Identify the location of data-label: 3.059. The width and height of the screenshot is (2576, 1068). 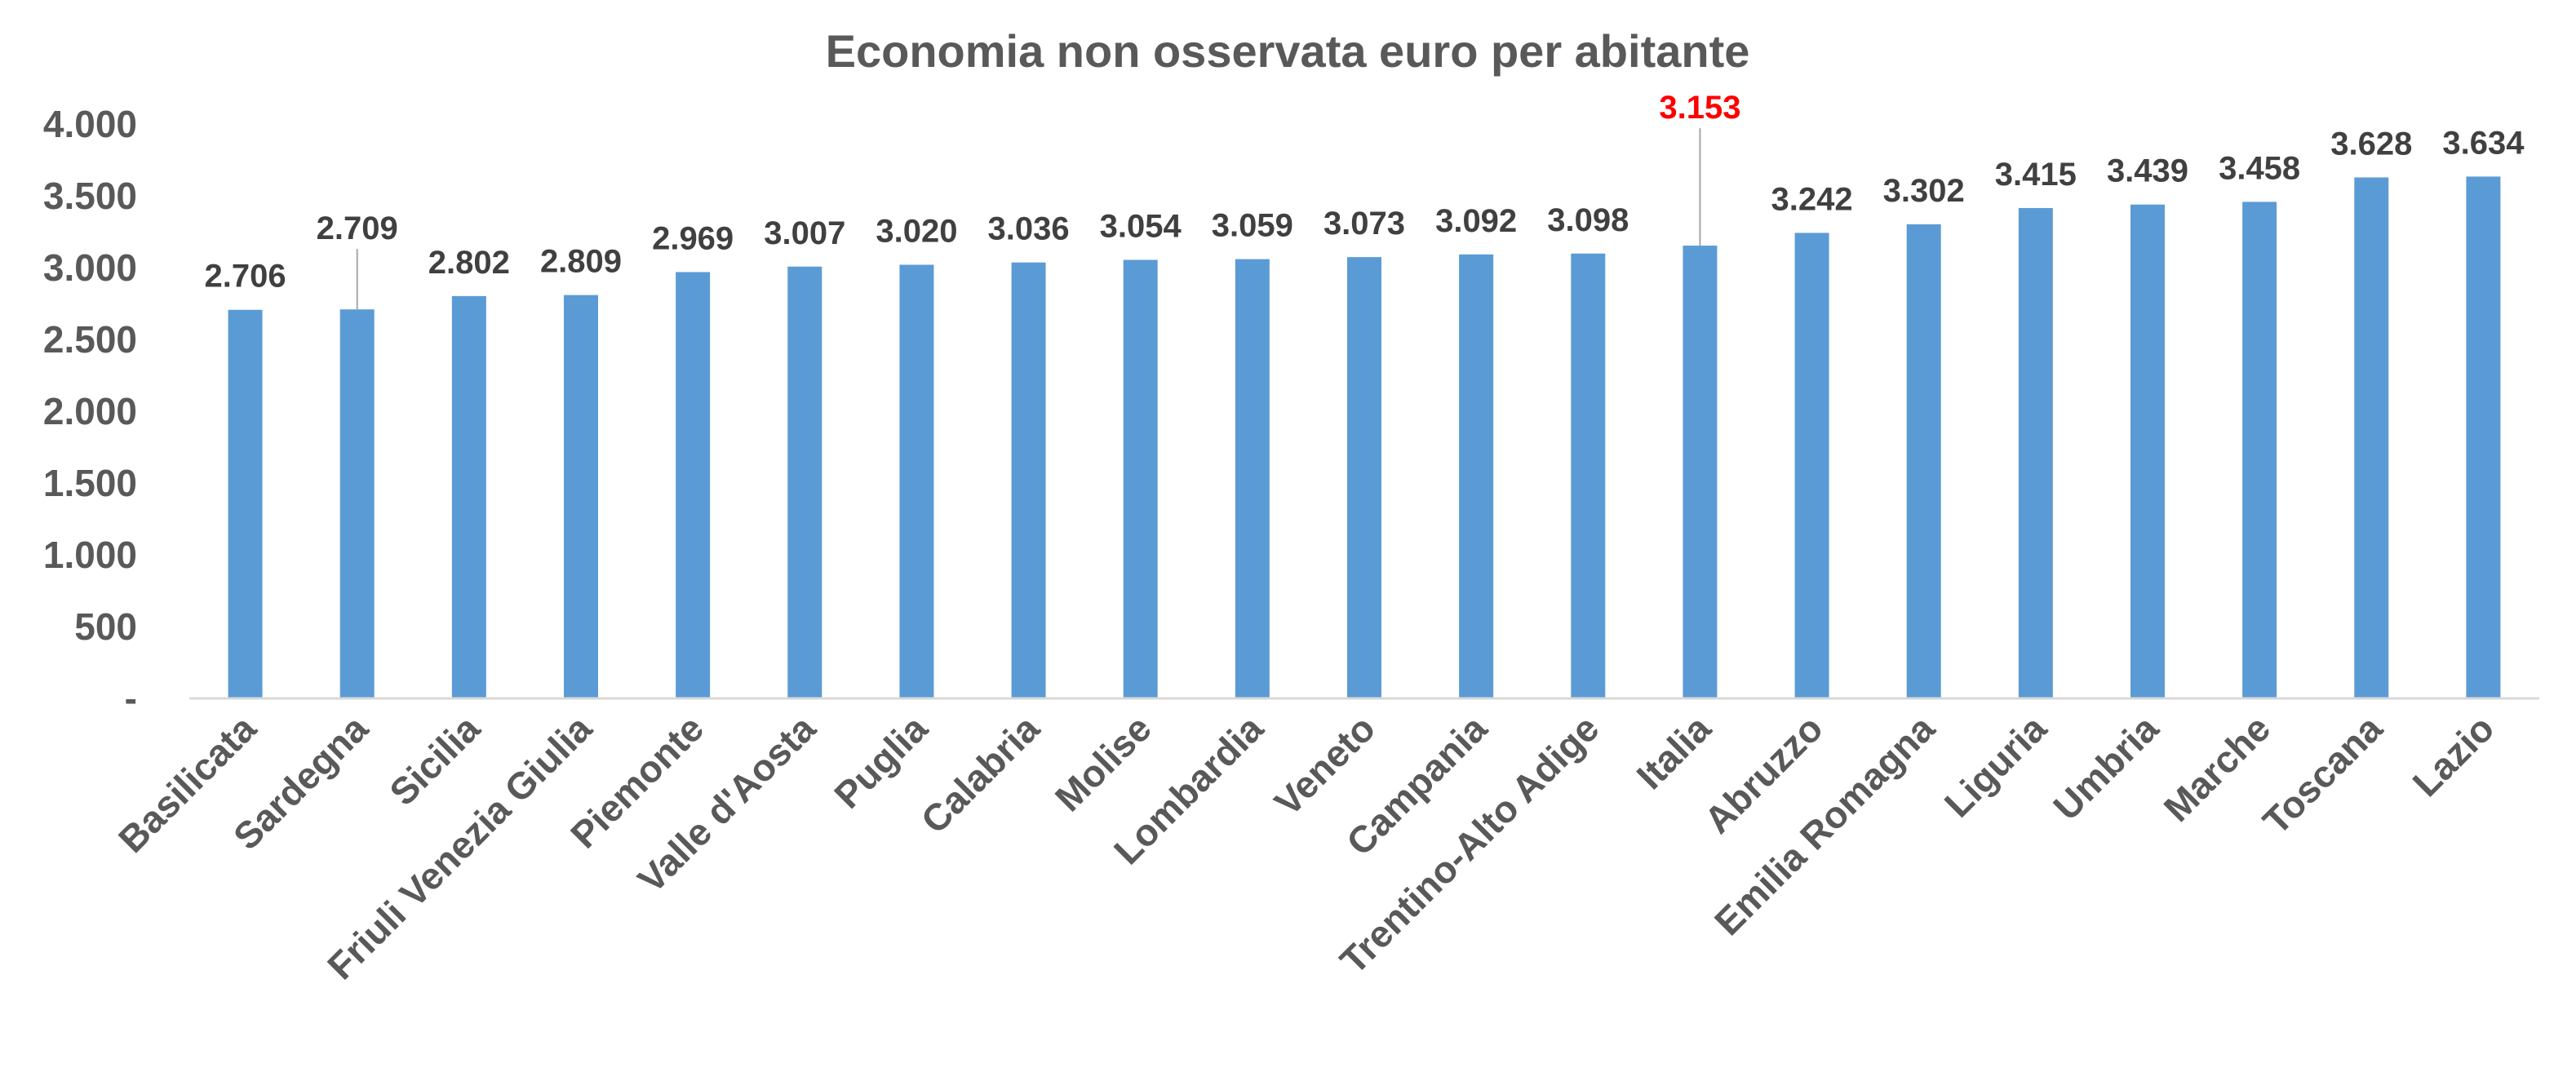
(1252, 226).